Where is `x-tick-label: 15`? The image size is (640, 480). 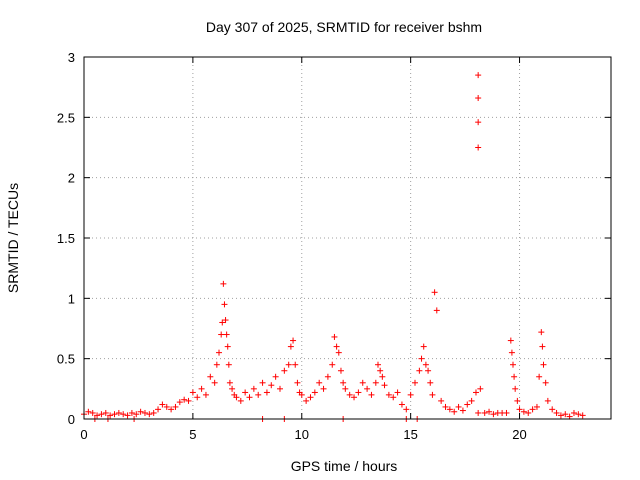
x-tick-label: 15 is located at coordinates (410, 434).